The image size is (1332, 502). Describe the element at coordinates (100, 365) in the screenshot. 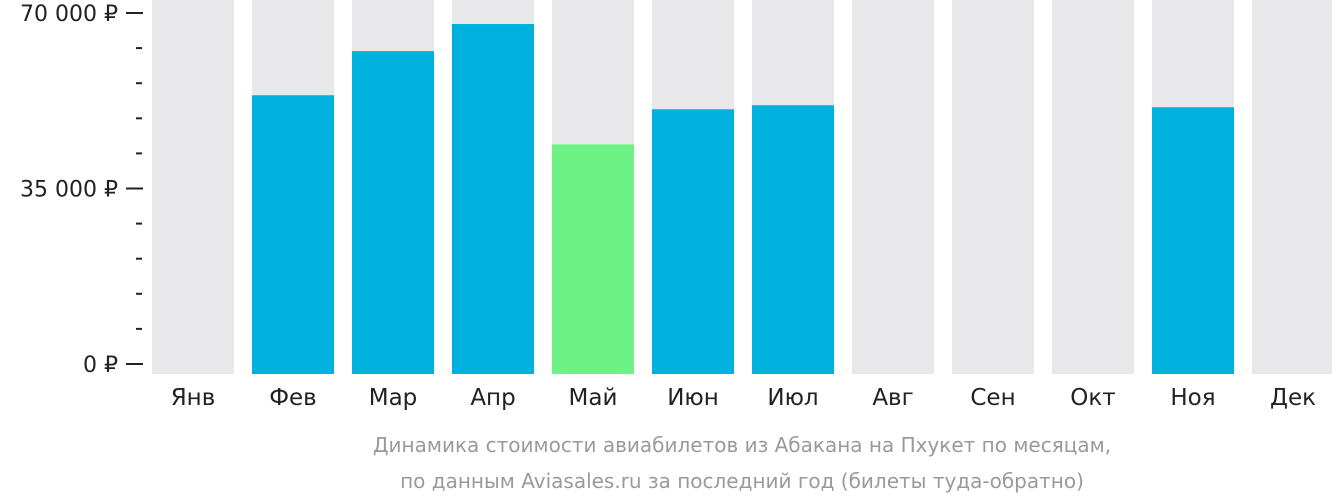

I see `y-tick-label: 0 ₽` at that location.